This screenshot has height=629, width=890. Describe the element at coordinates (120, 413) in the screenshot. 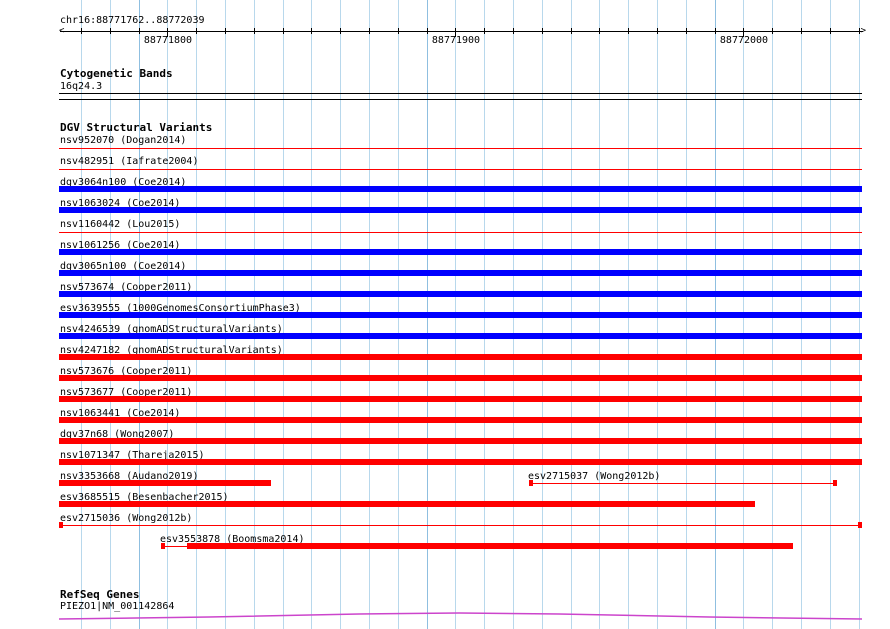

I see `variant-label: nsv1063441 (Coe2014)` at that location.